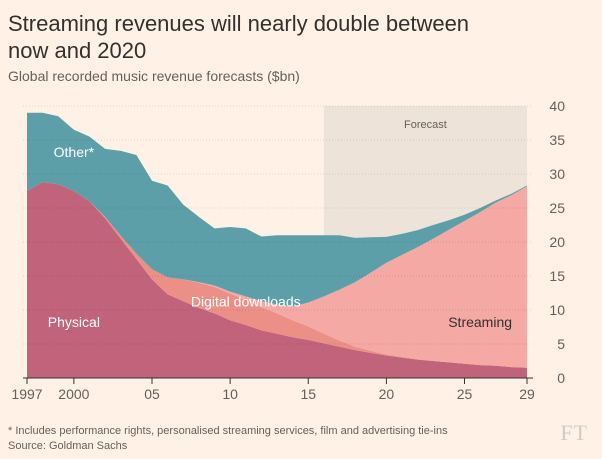 The height and width of the screenshot is (459, 602). I want to click on ft-logo: FT, so click(574, 432).